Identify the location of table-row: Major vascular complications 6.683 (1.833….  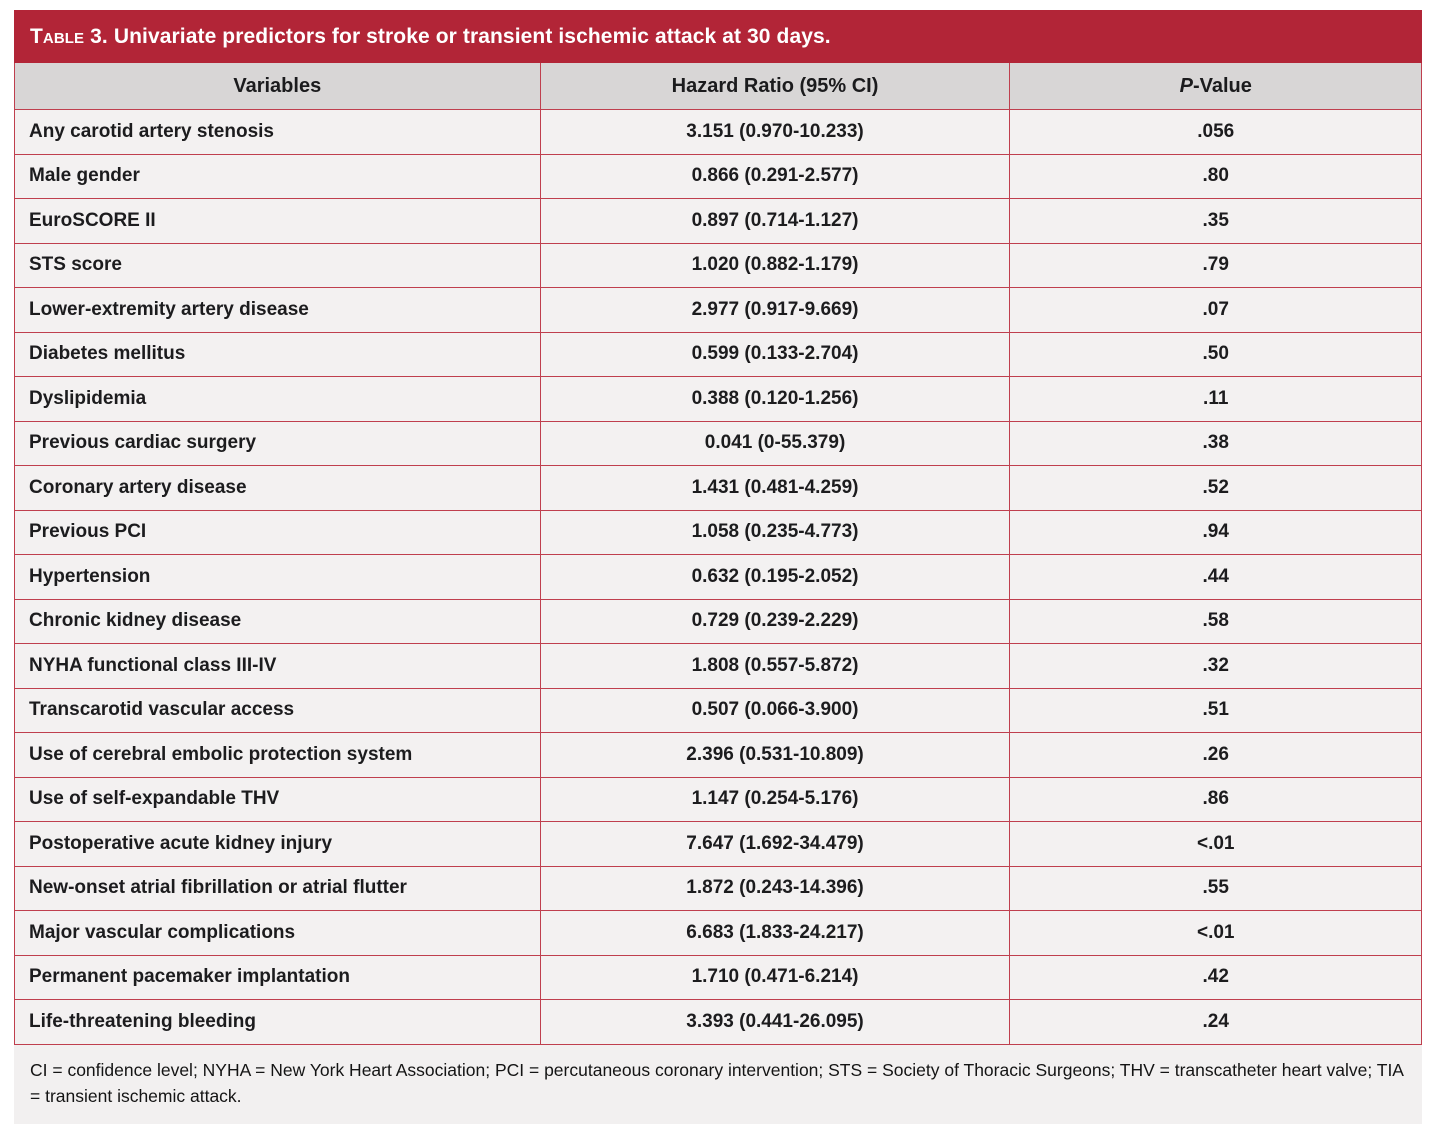
(718, 933).